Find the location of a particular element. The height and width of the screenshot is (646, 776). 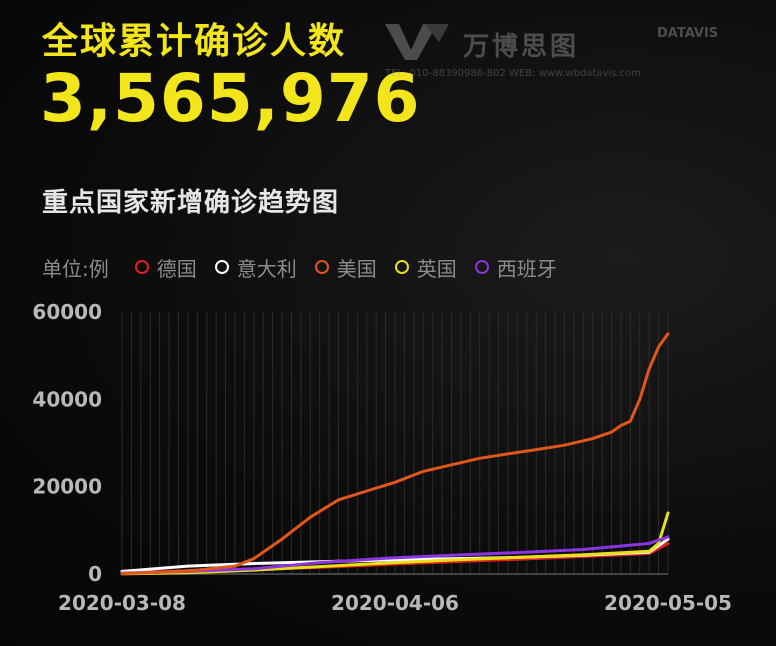

unit-label: 单位:例 is located at coordinates (75, 268).